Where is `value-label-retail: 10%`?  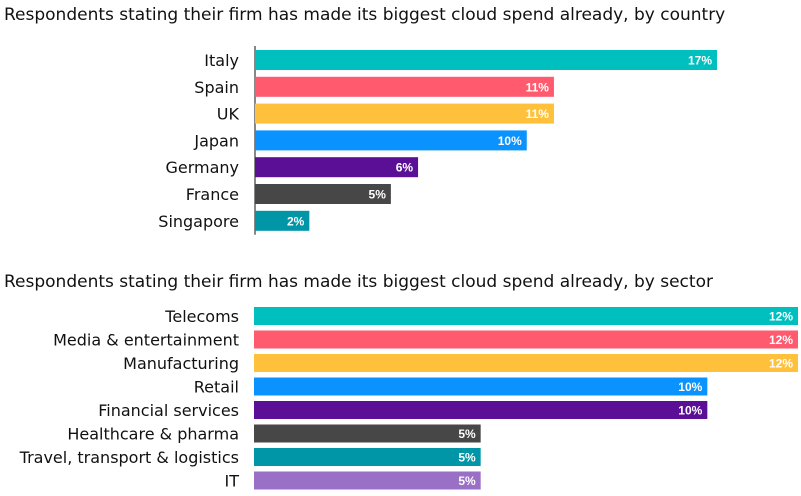
value-label-retail: 10% is located at coordinates (690, 387).